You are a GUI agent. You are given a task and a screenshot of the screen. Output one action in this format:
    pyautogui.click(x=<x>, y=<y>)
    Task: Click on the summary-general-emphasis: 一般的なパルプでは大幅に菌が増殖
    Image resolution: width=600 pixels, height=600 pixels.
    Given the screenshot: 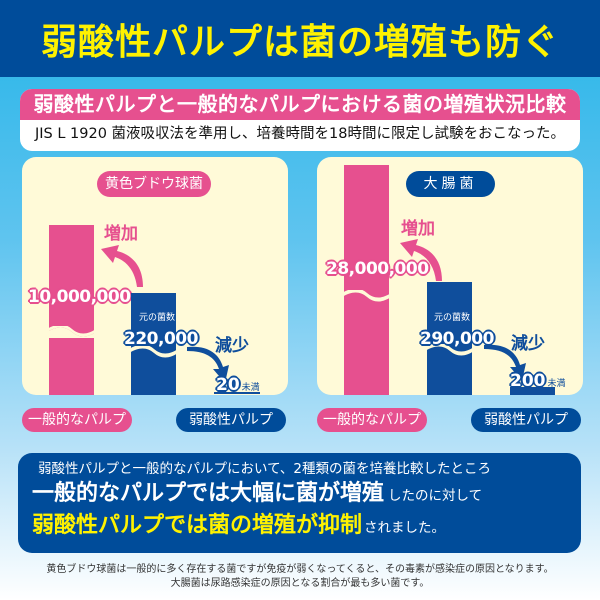 What is the action you would take?
    pyautogui.click(x=208, y=493)
    